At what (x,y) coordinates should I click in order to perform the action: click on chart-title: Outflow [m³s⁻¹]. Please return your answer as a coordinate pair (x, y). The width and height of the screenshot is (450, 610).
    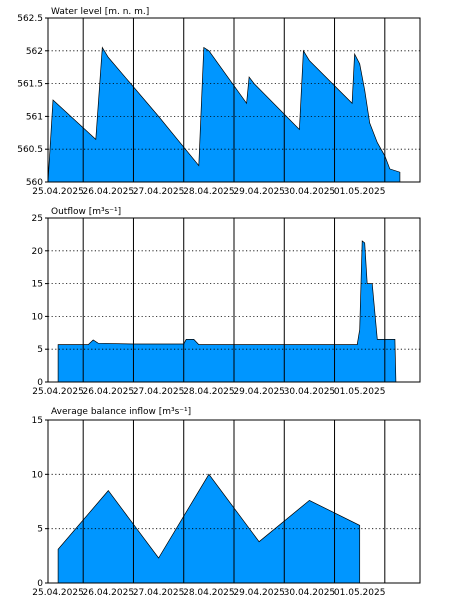
    Looking at the image, I should click on (86, 212).